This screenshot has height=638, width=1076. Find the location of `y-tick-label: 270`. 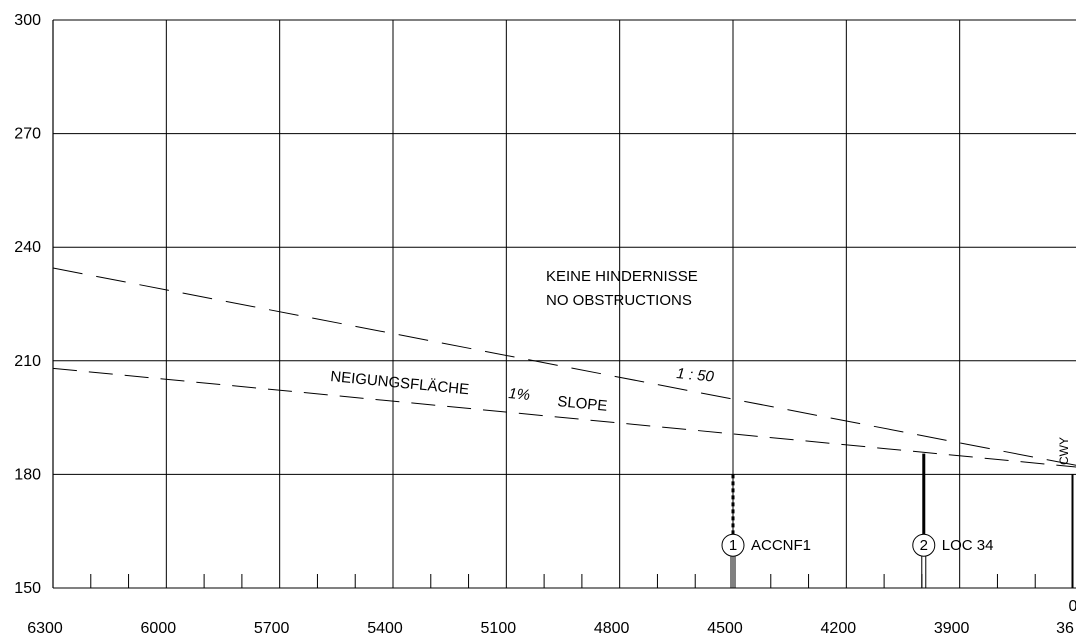

y-tick-label: 270 is located at coordinates (27, 134).